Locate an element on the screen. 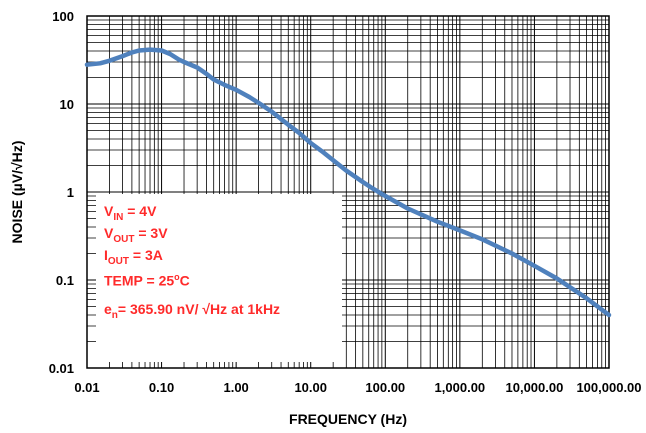  y-tick-label: 100 is located at coordinates (63, 16).